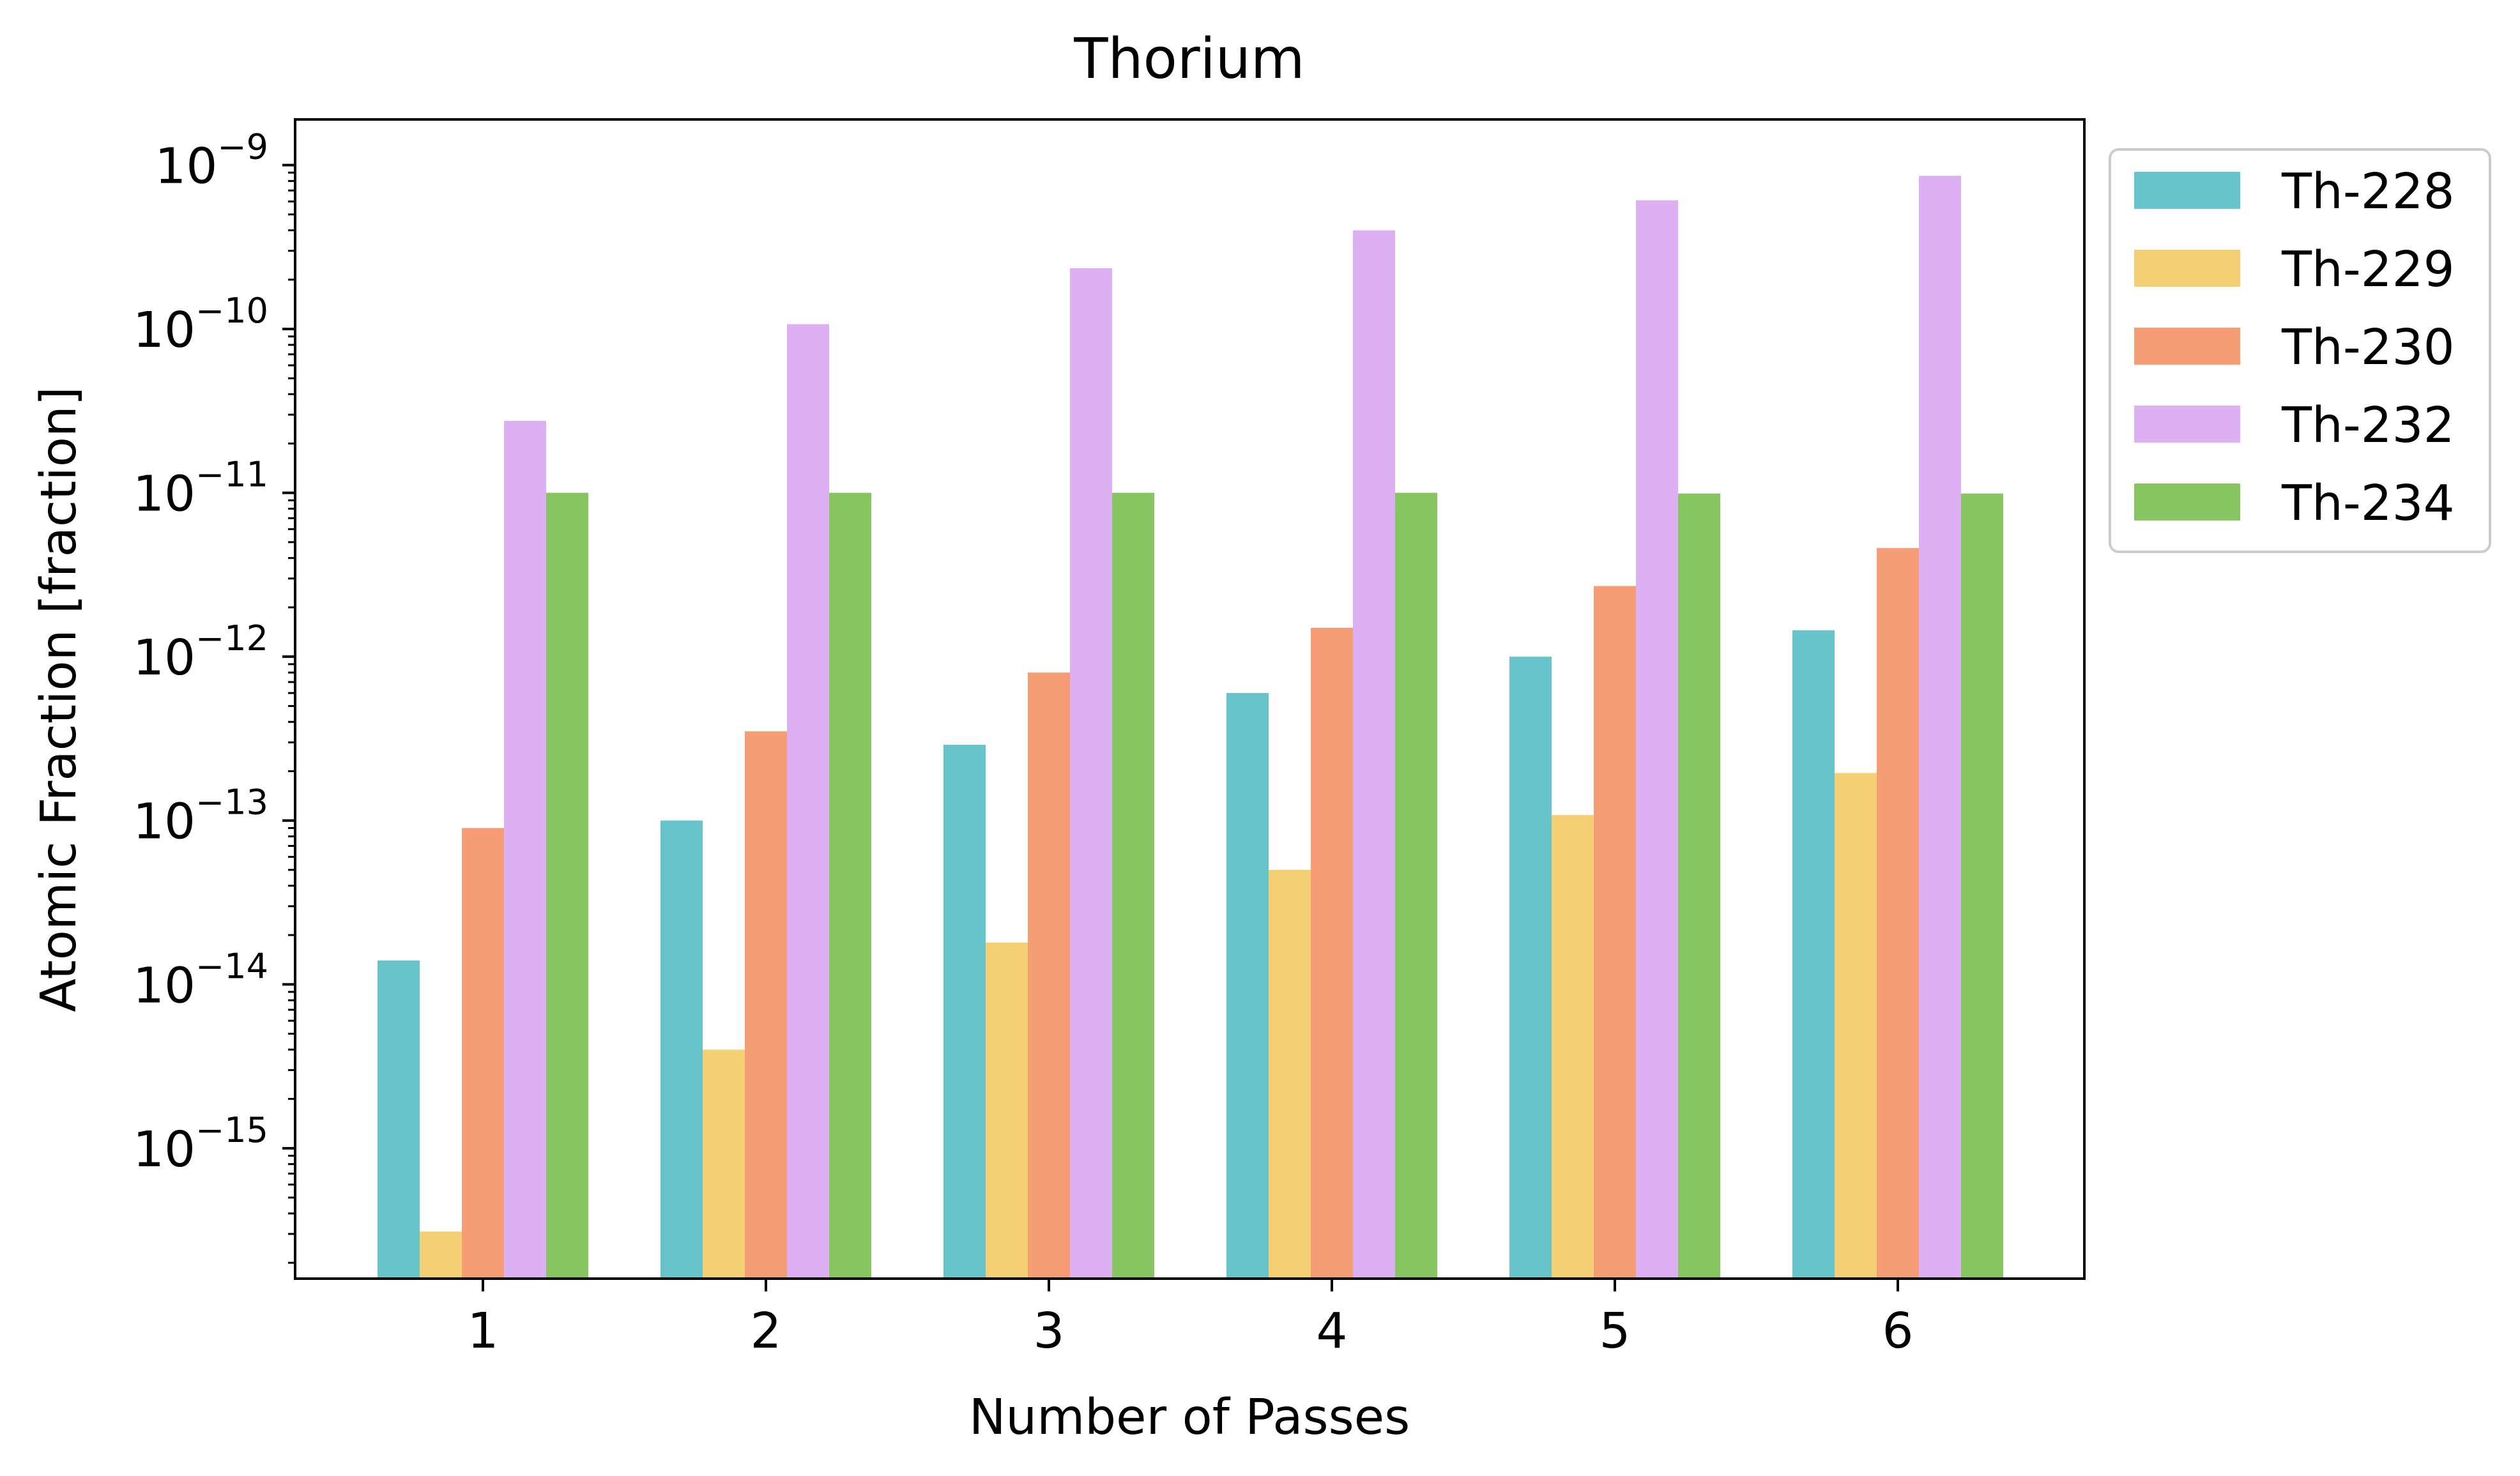  Describe the element at coordinates (201, 489) in the screenshot. I see `y-tick-label: 10−11` at that location.